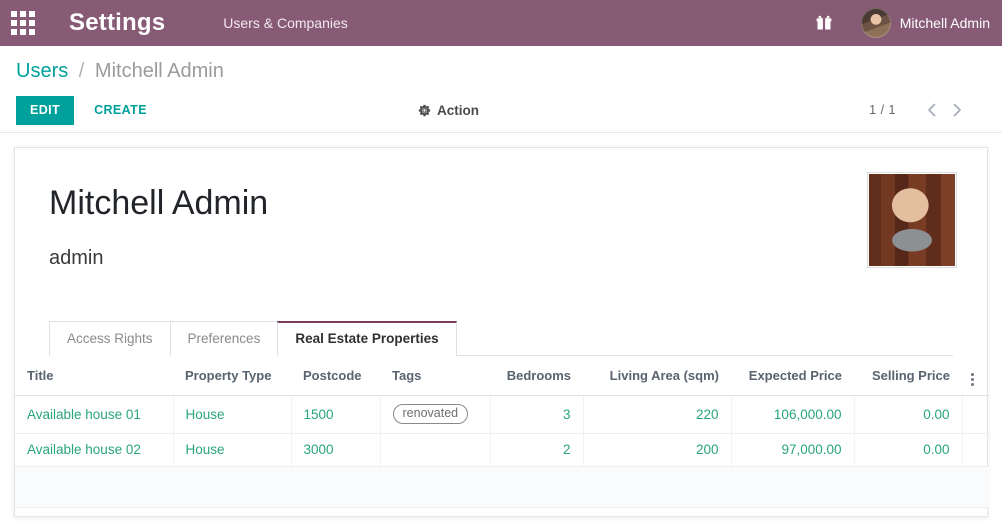  Describe the element at coordinates (657, 376) in the screenshot. I see `column-header-living-area: Living Area (sqm)` at that location.